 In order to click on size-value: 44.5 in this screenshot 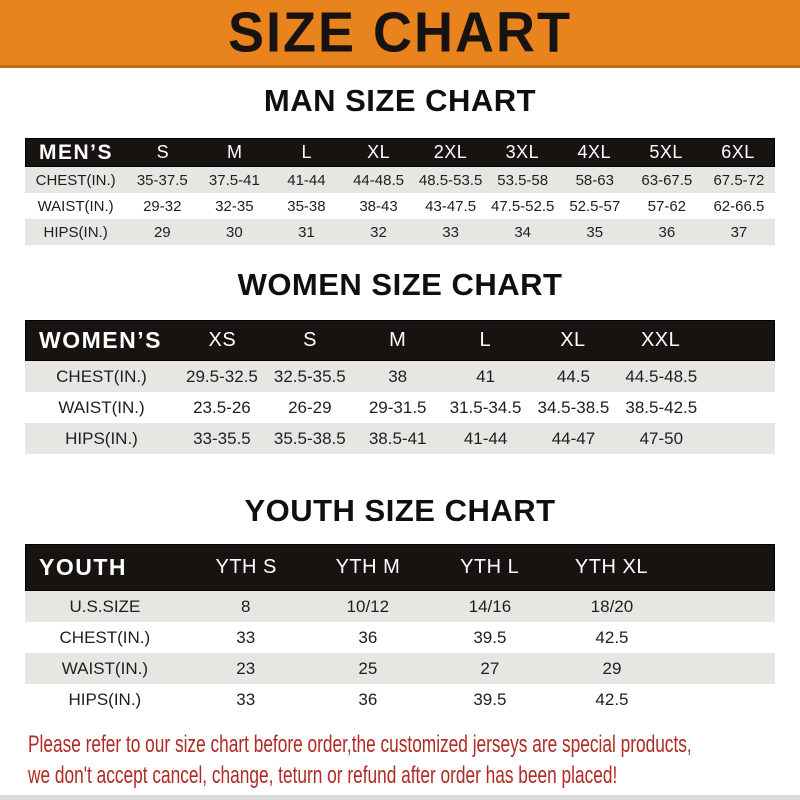, I will do `click(573, 376)`.